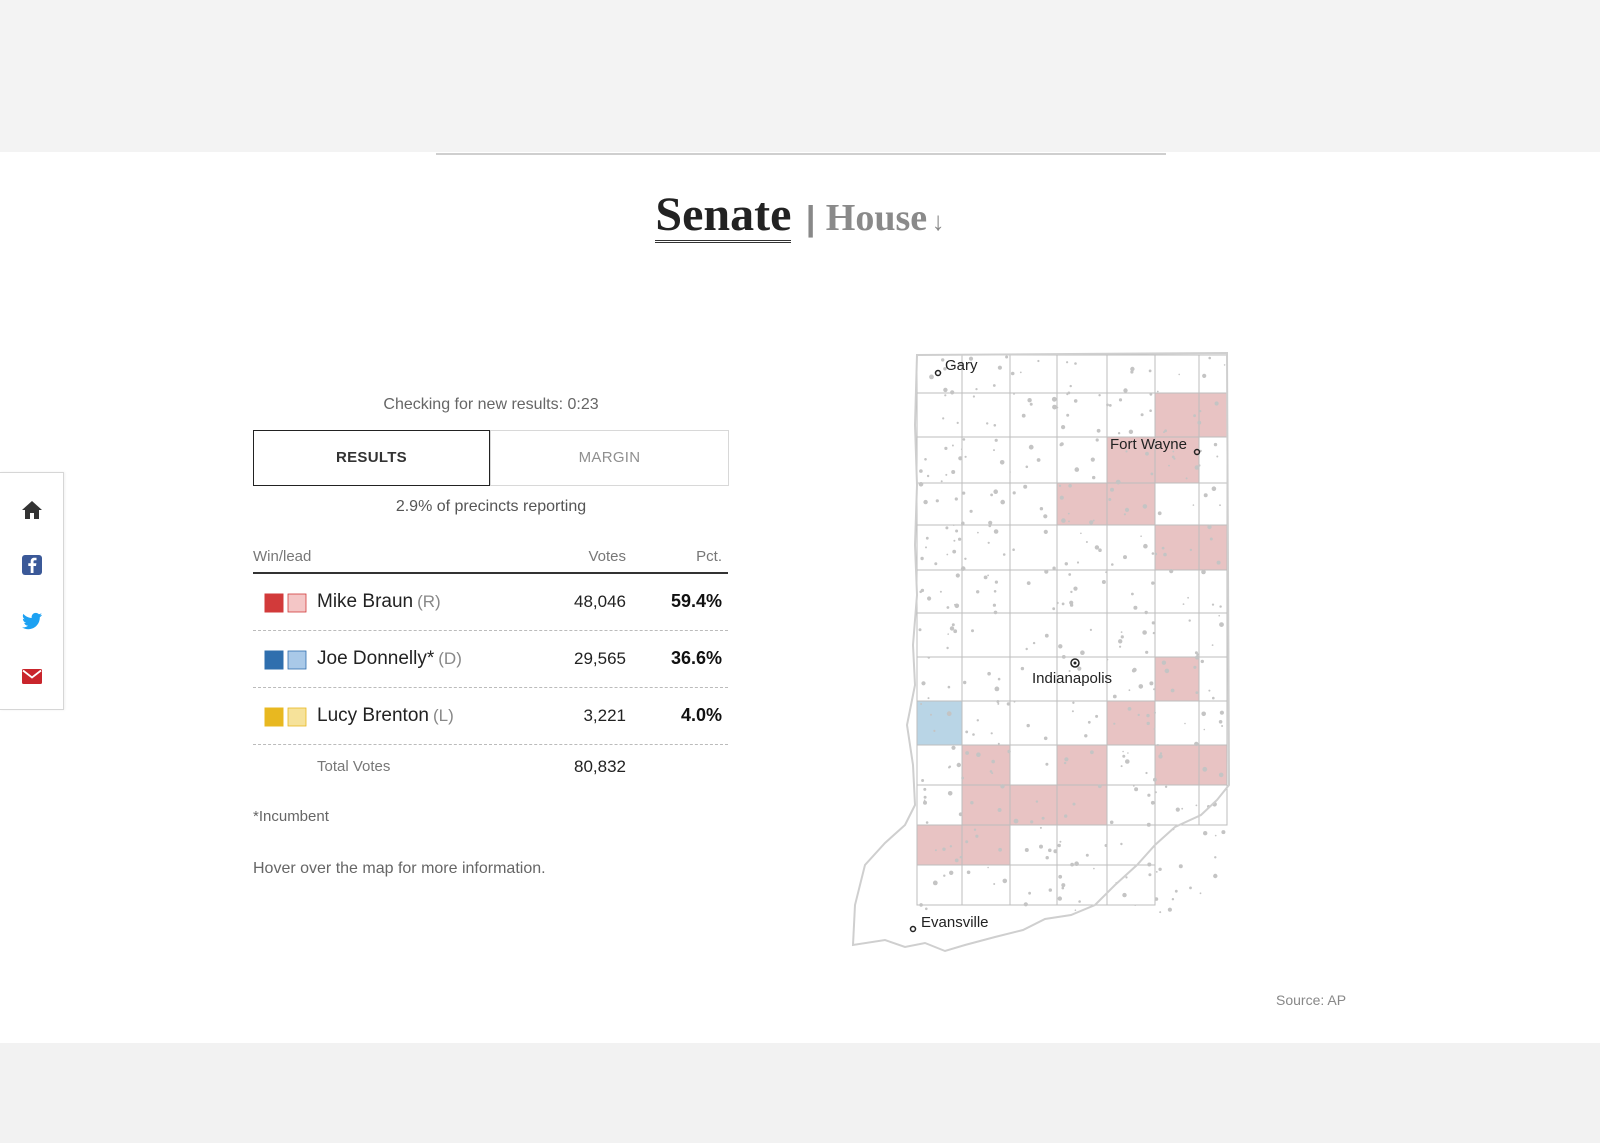  What do you see at coordinates (32, 510) in the screenshot?
I see `home-icon` at bounding box center [32, 510].